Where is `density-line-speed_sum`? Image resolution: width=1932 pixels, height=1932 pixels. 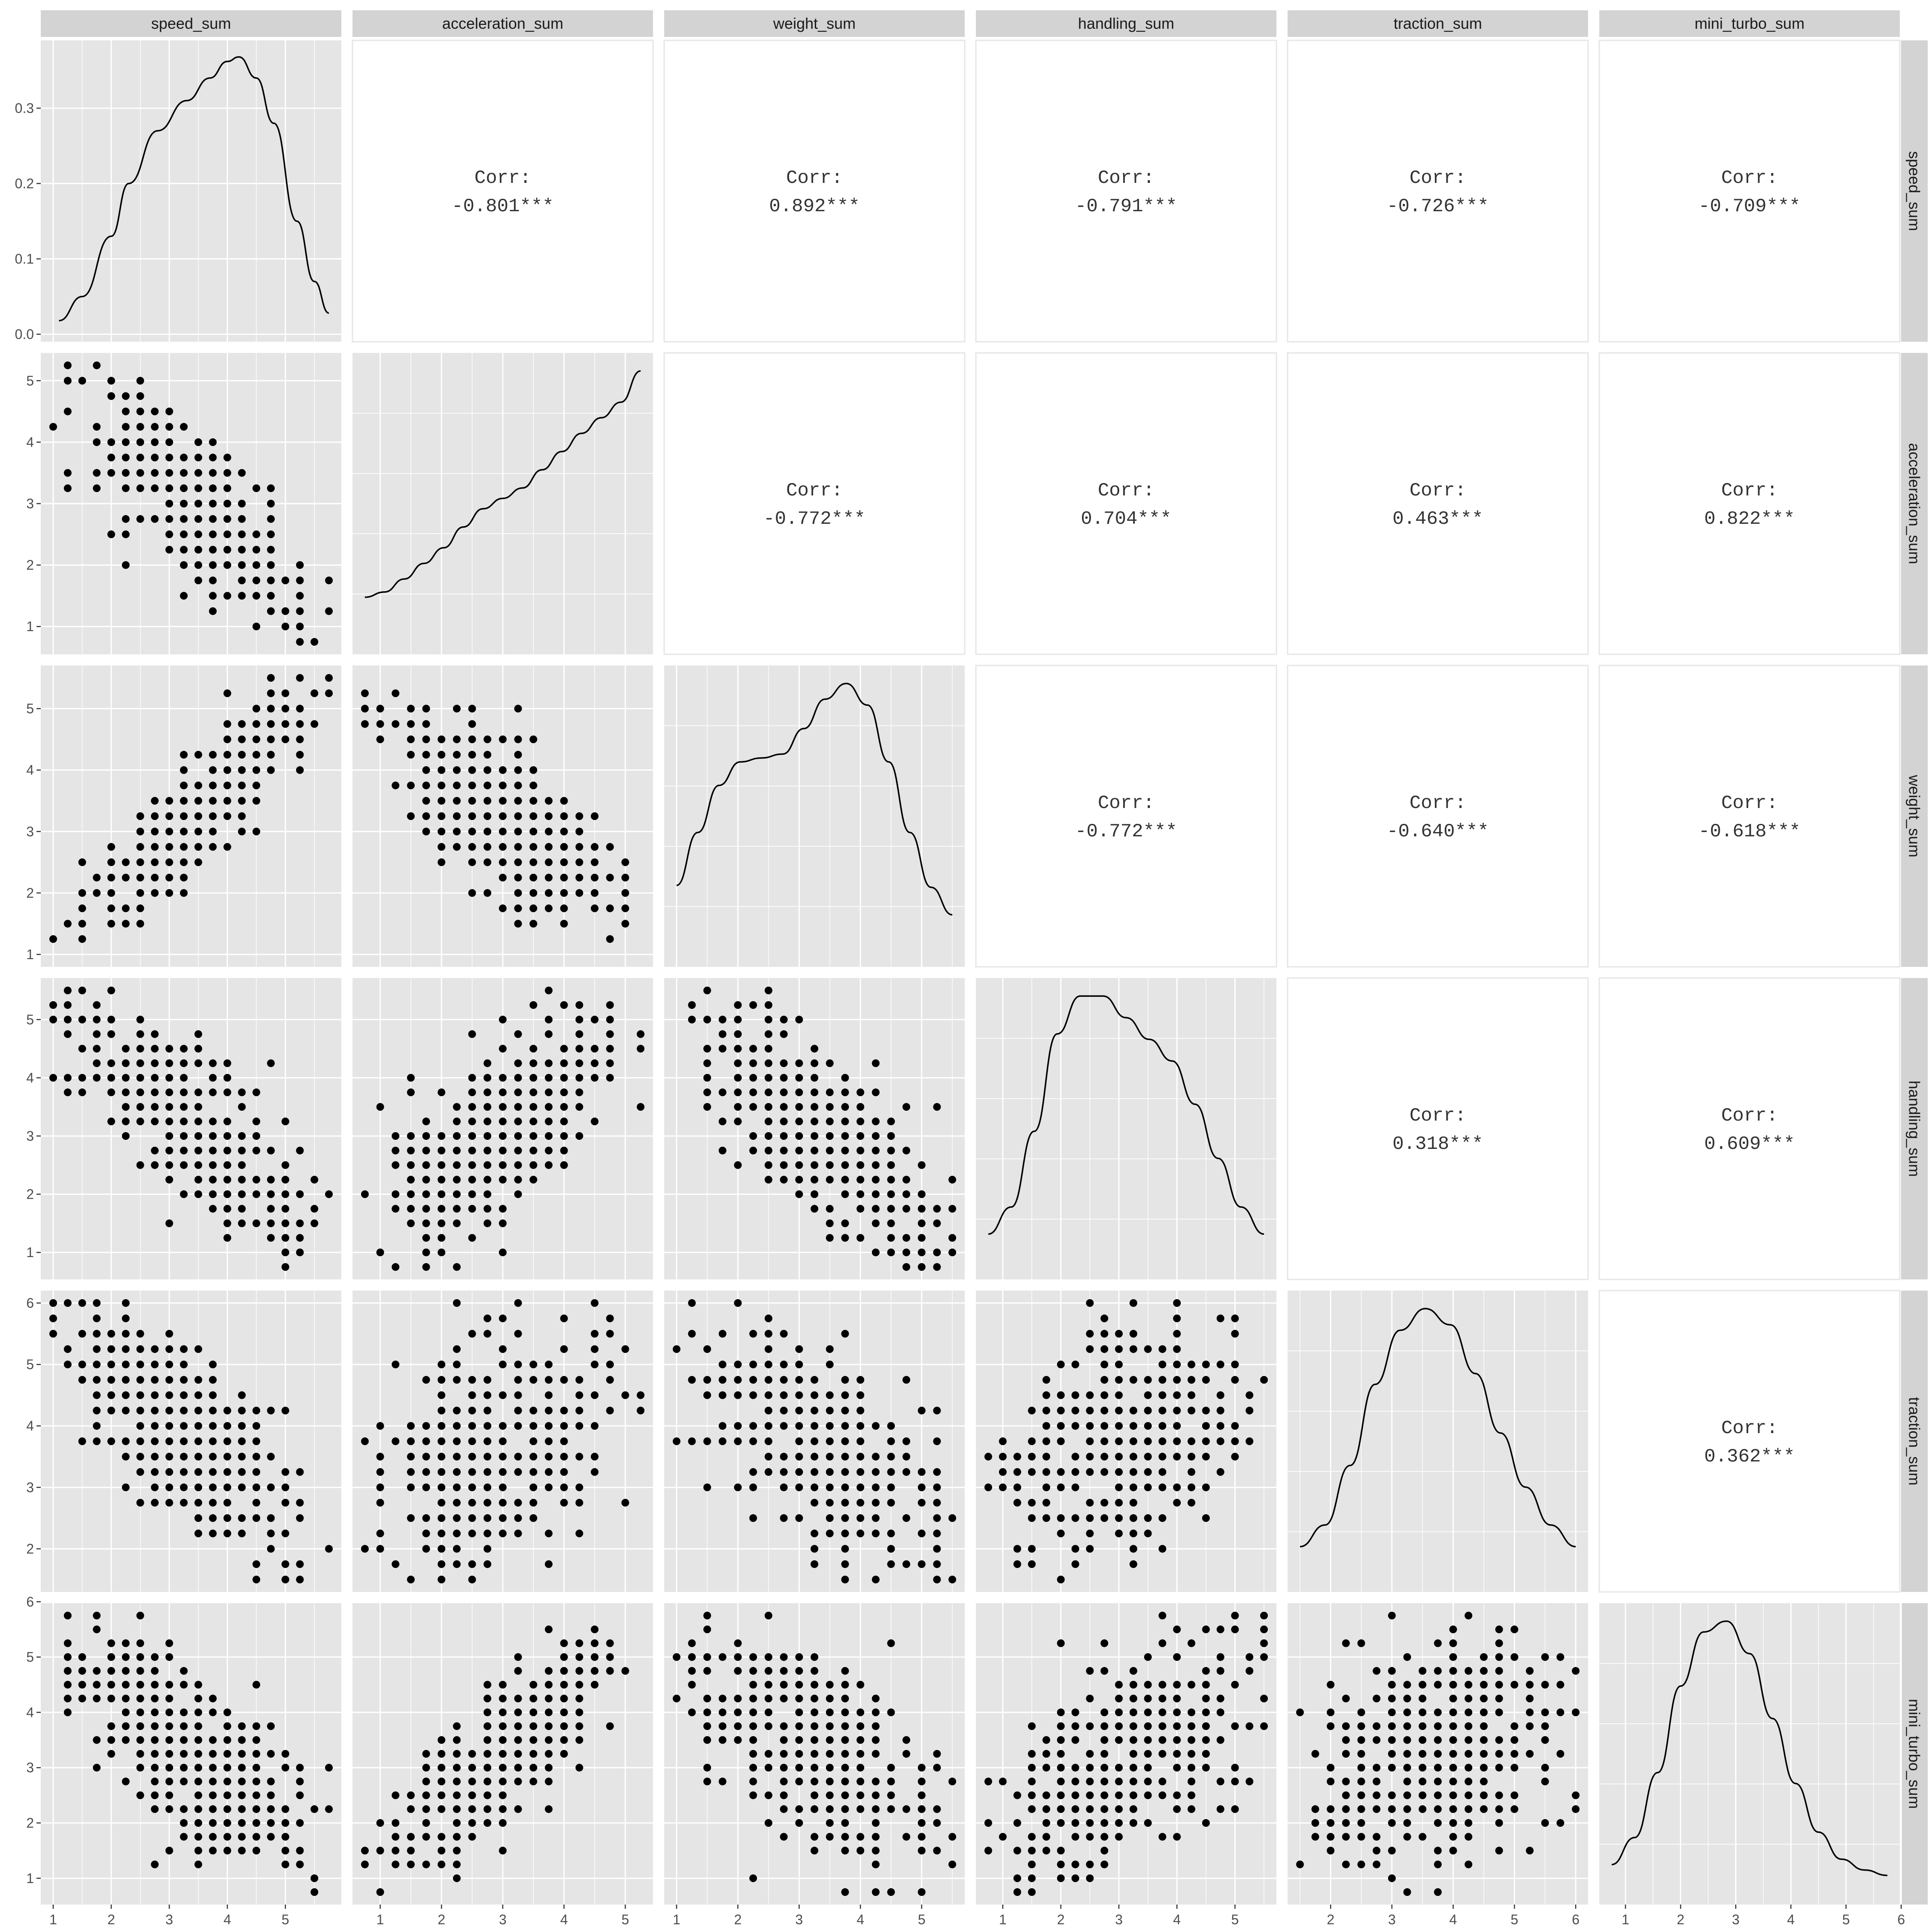
density-line-speed_sum is located at coordinates (194, 189).